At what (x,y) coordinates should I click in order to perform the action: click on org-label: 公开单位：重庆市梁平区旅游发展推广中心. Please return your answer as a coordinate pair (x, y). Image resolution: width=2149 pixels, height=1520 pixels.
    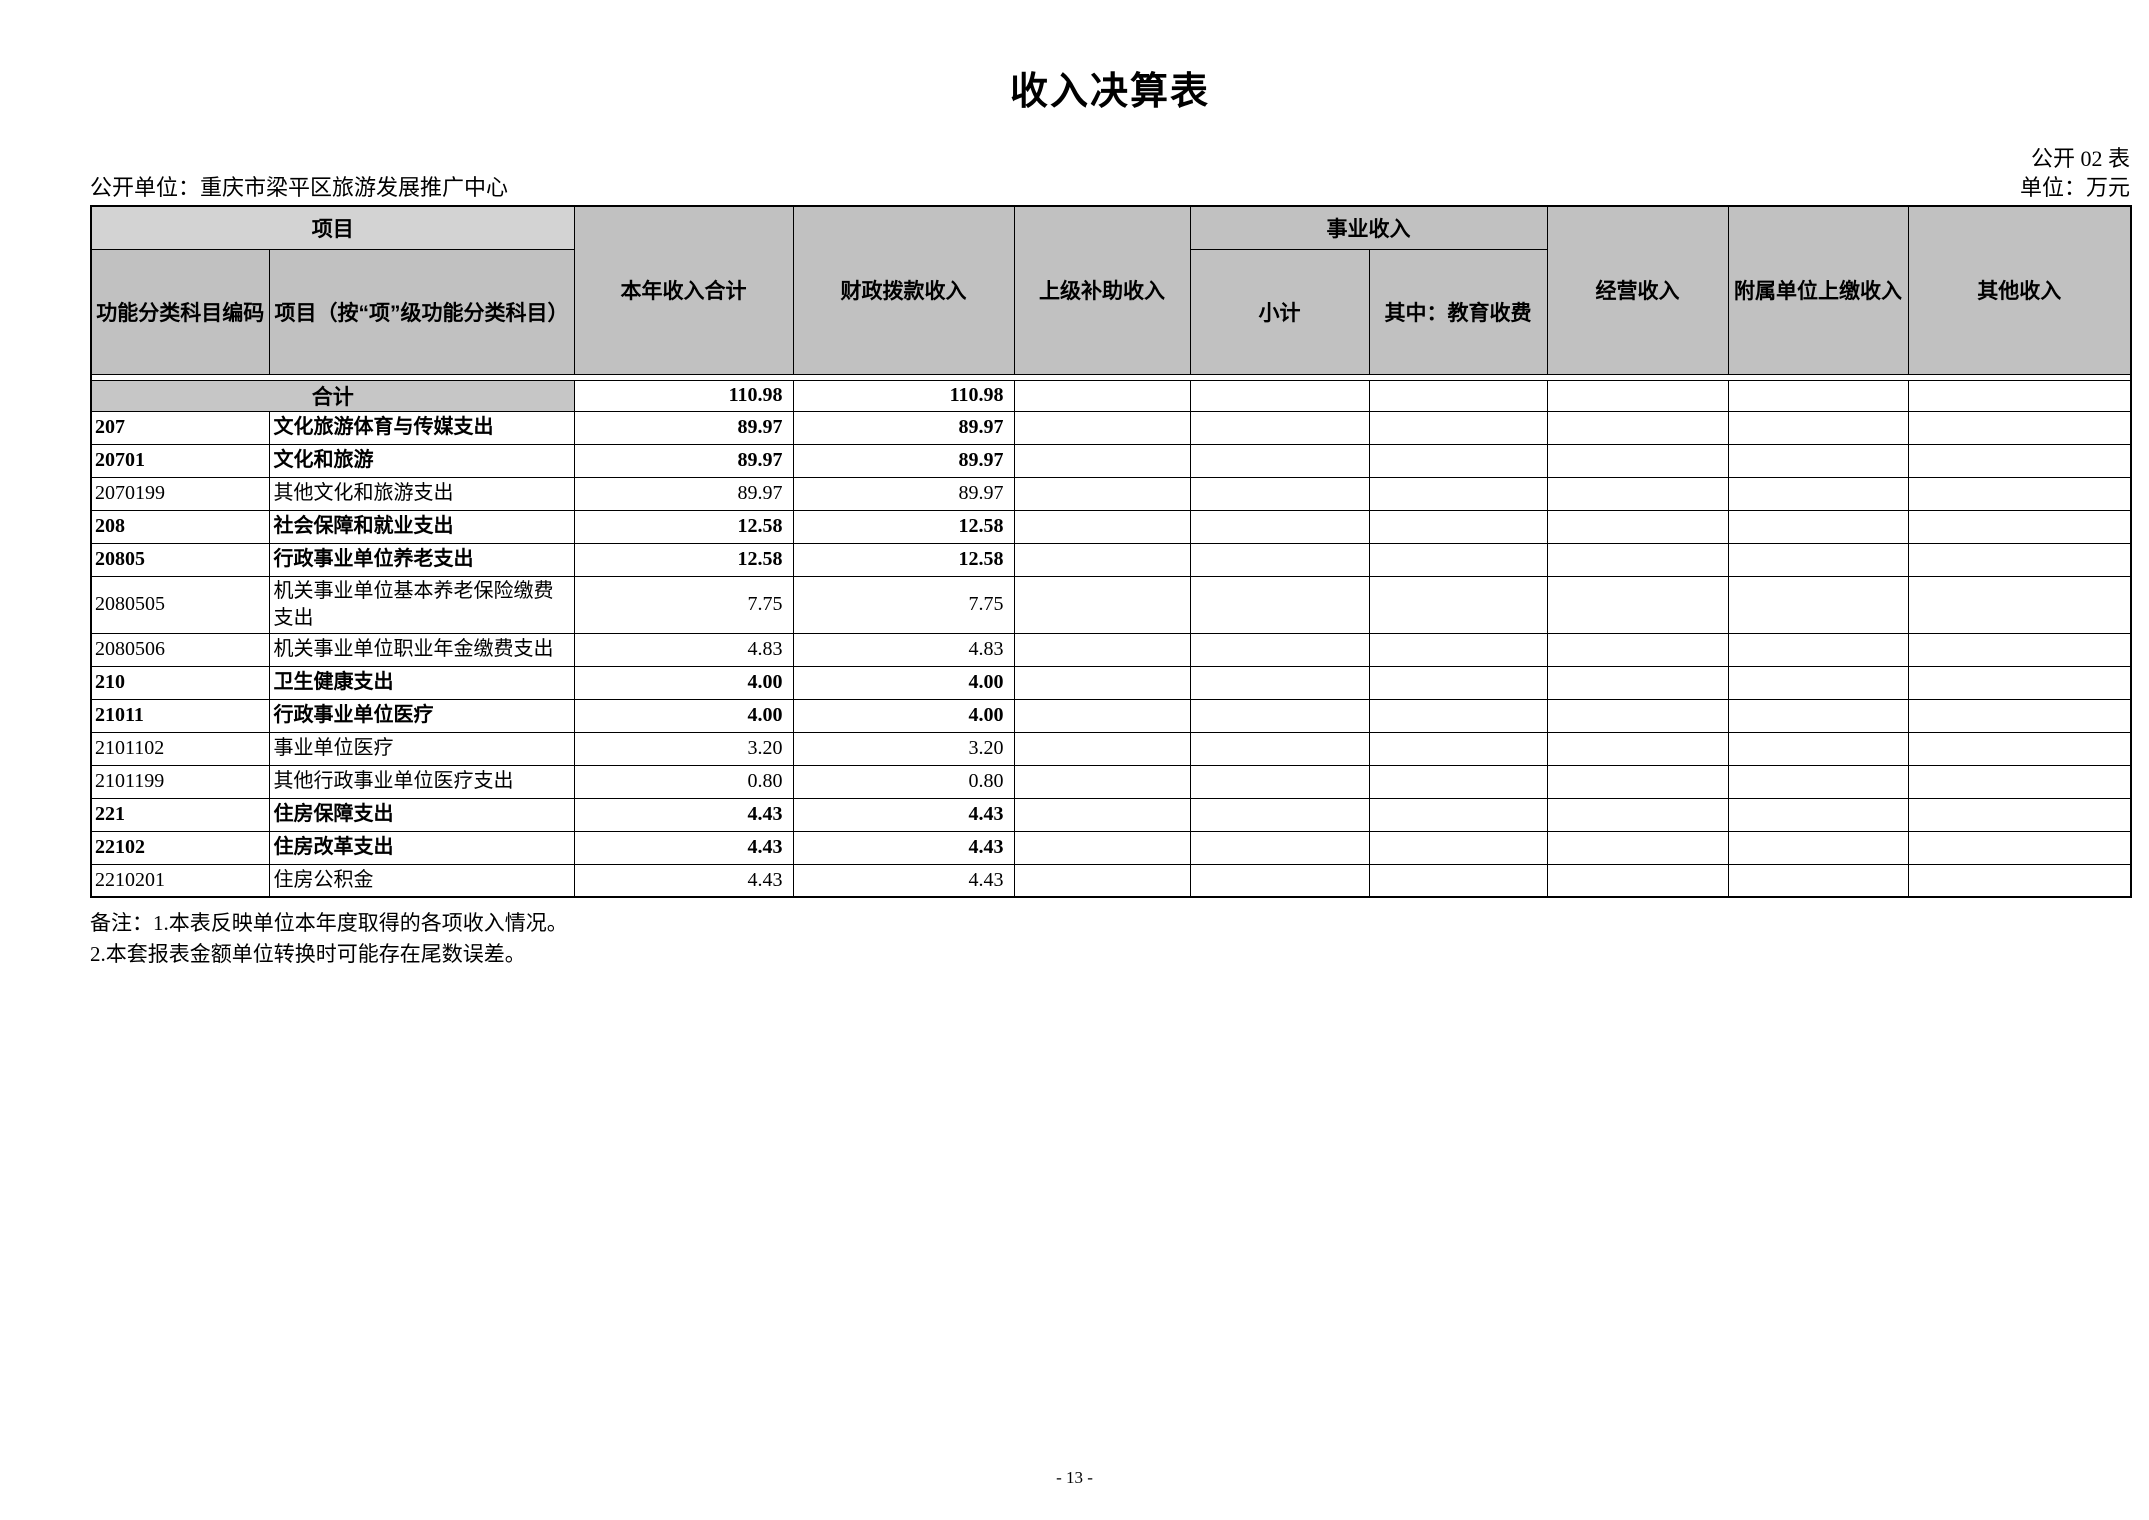
    Looking at the image, I should click on (299, 187).